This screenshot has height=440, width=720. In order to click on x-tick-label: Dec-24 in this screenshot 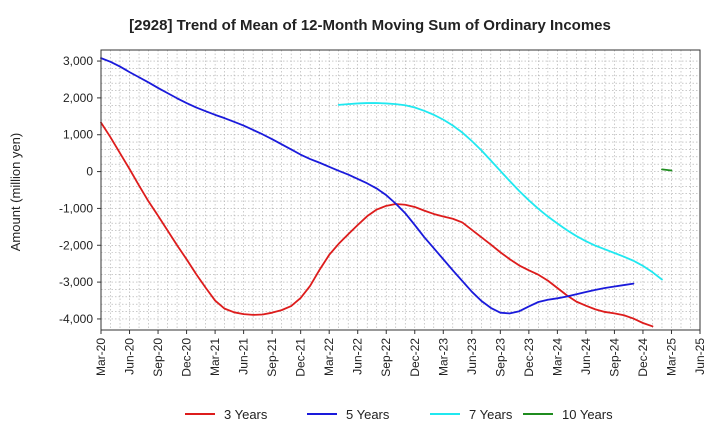, I will do `click(643, 357)`.